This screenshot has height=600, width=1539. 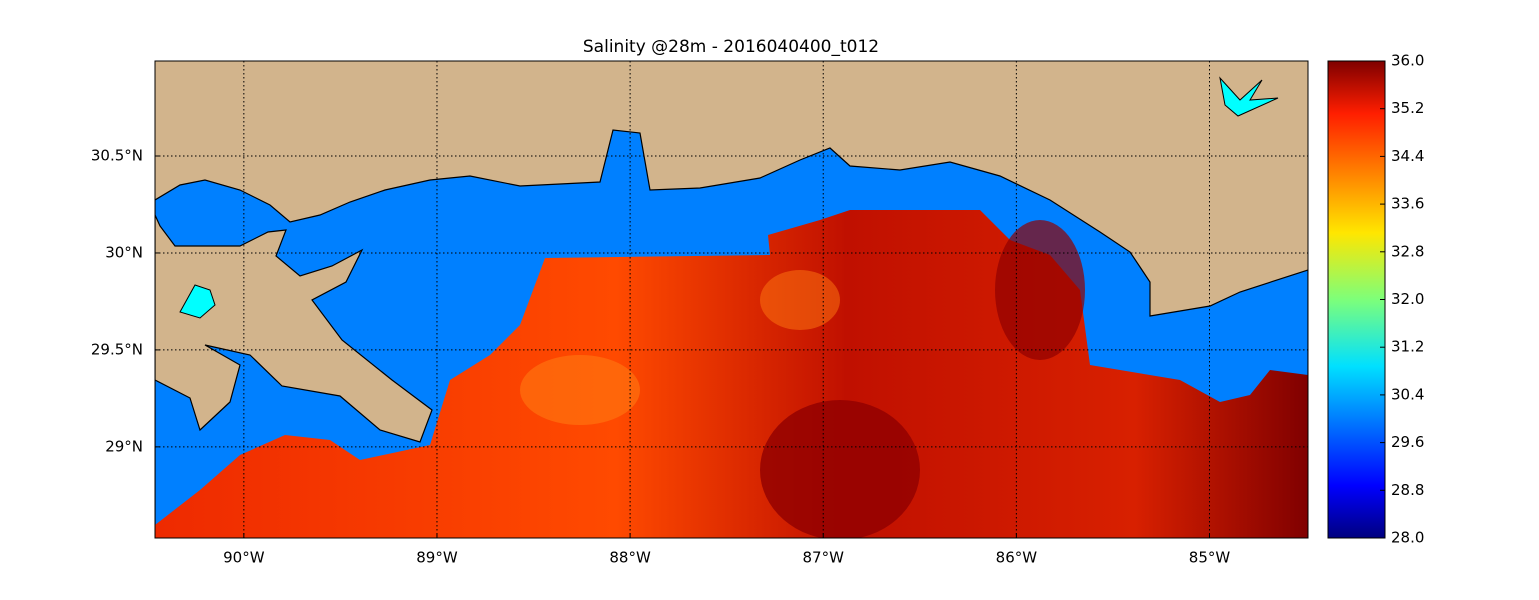 What do you see at coordinates (731, 47) in the screenshot?
I see `chart-title: Salinity @28m - 2016040400_t012` at bounding box center [731, 47].